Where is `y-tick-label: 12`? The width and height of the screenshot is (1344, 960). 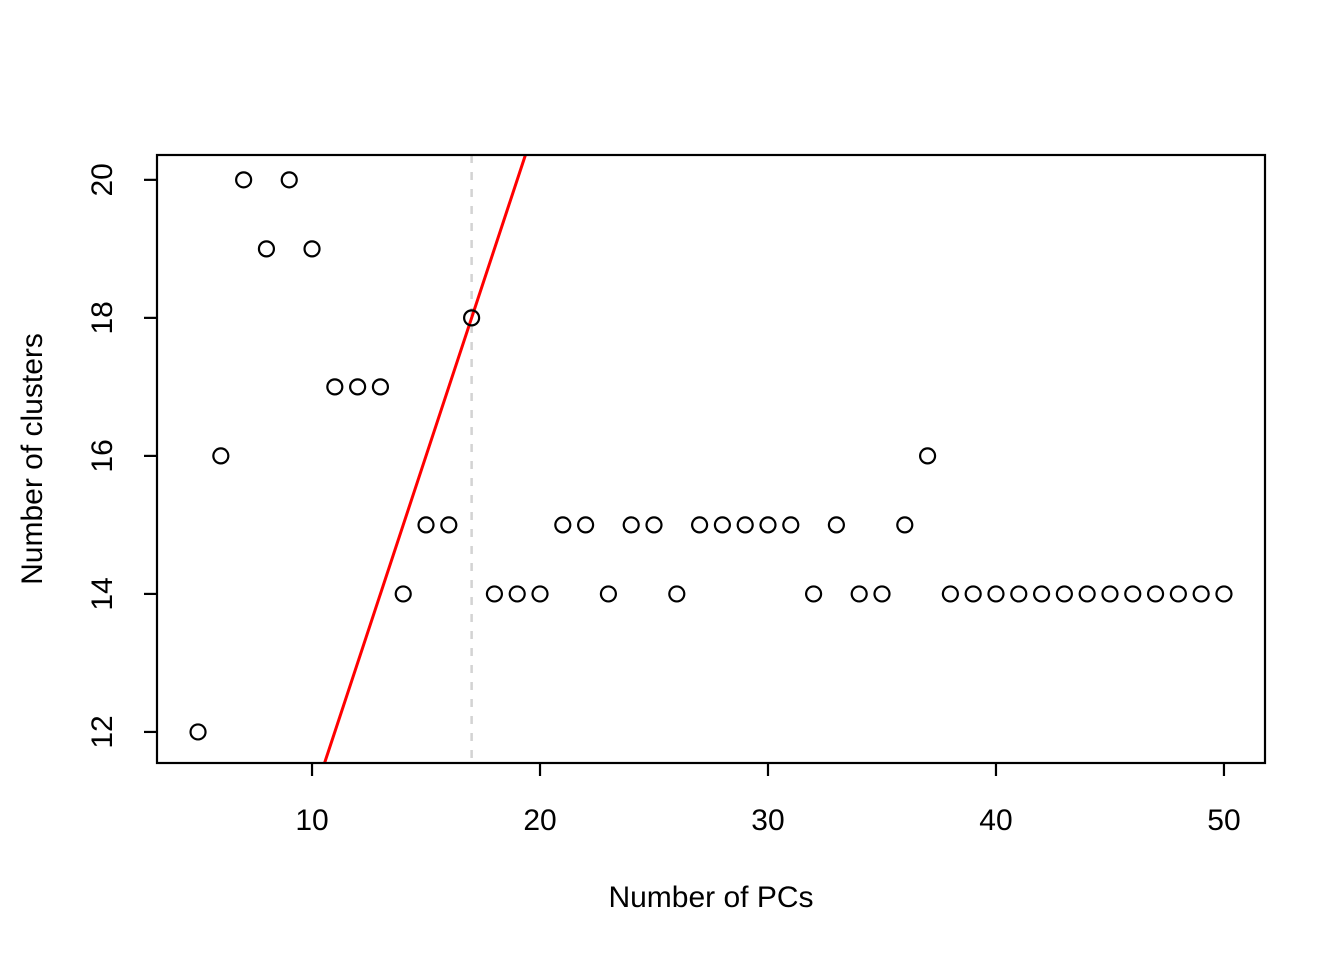
y-tick-label: 12 is located at coordinates (102, 731).